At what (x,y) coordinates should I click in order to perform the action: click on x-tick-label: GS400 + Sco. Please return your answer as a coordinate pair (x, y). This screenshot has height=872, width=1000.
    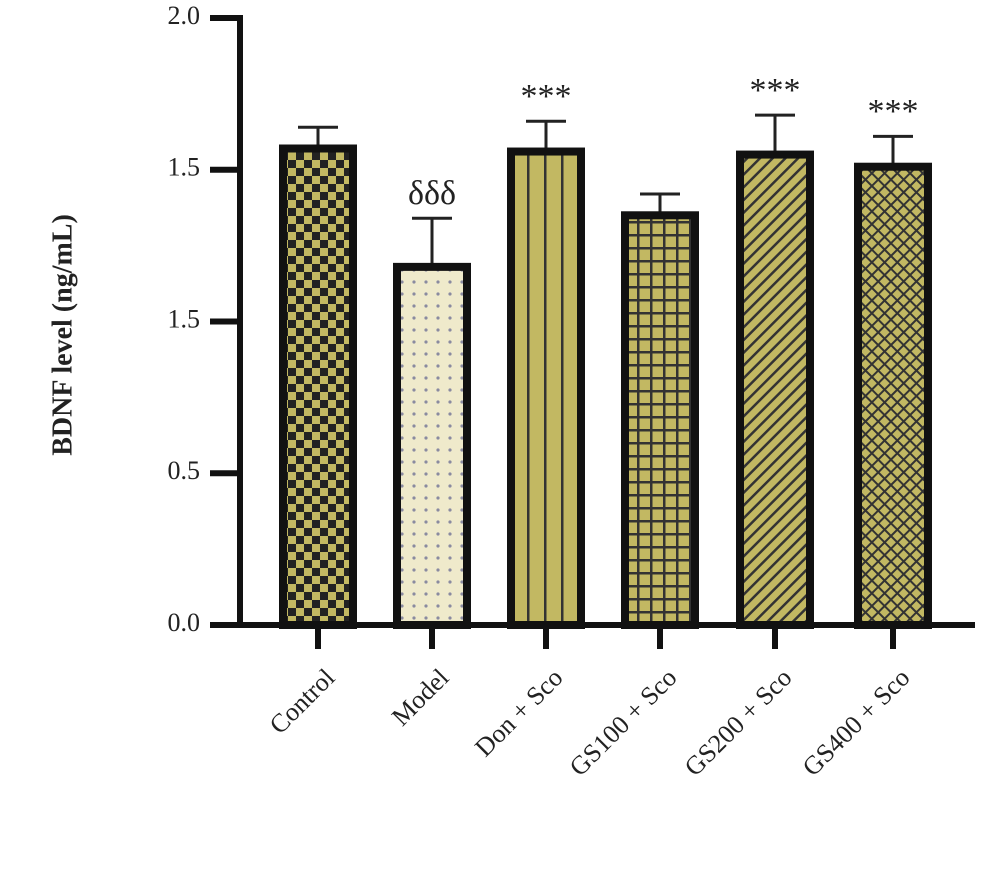
    Looking at the image, I should click on (856, 722).